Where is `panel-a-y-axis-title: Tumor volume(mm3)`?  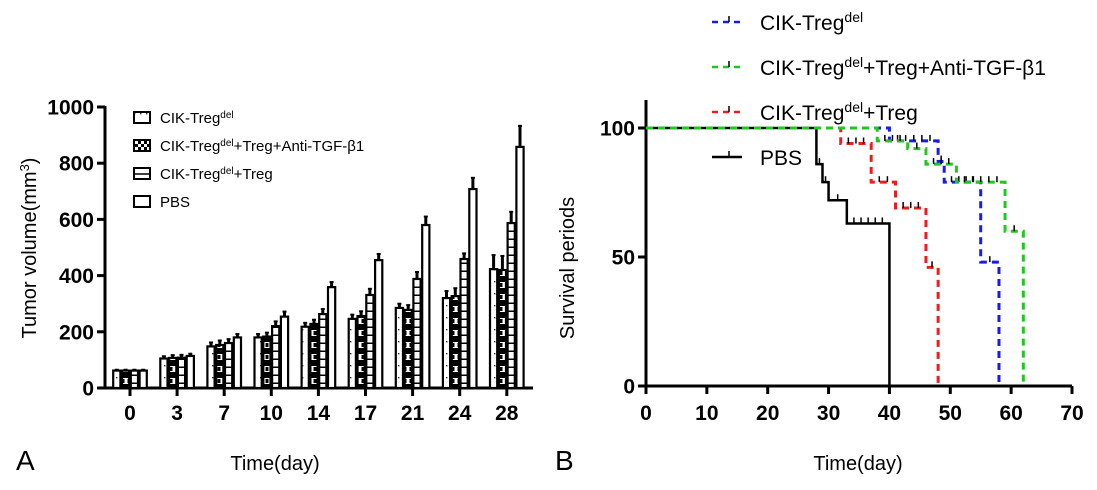
panel-a-y-axis-title: Tumor volume(mm3) is located at coordinates (29, 248).